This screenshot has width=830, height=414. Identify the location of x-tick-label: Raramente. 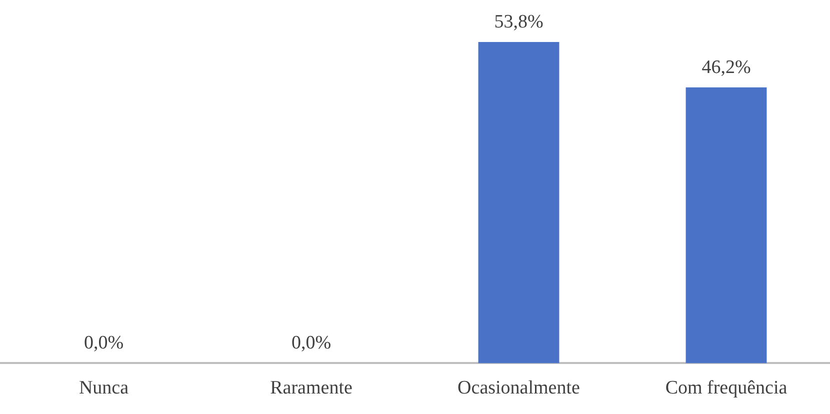
(311, 388).